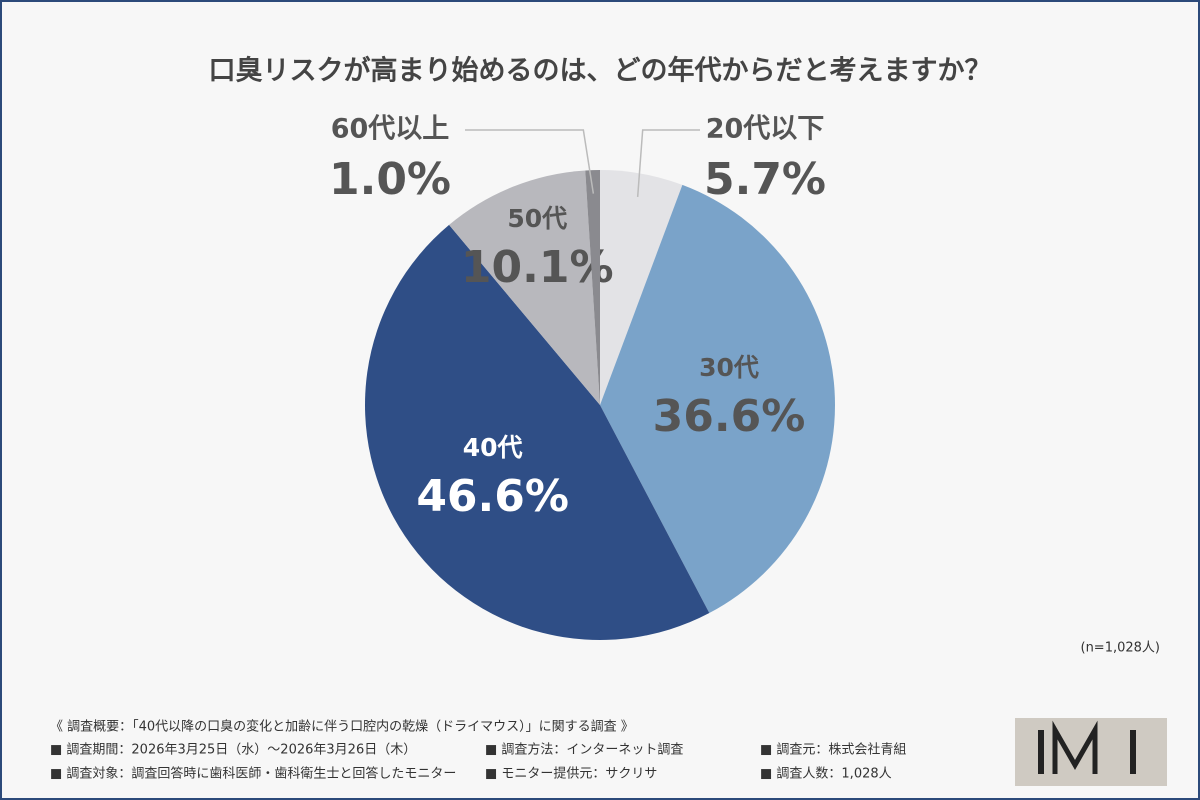 This screenshot has height=800, width=1200. What do you see at coordinates (765, 129) in the screenshot?
I see `slice-category: 20代以下` at bounding box center [765, 129].